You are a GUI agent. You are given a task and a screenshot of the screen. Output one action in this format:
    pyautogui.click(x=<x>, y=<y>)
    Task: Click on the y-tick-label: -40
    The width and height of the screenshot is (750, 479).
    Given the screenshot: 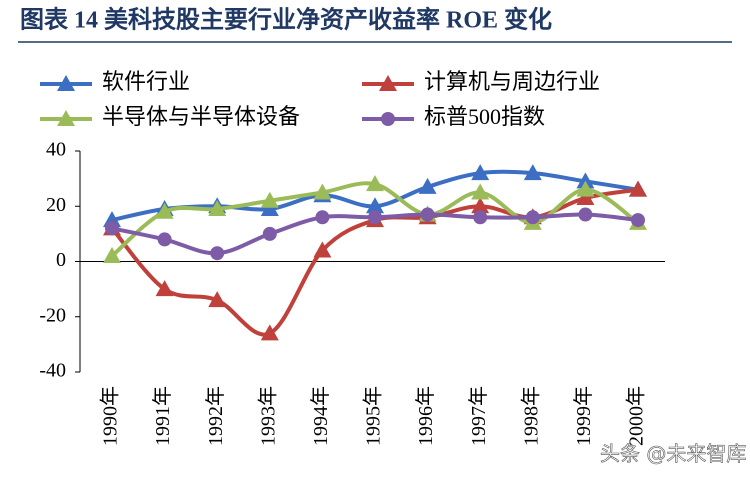 What is the action you would take?
    pyautogui.click(x=52, y=371)
    